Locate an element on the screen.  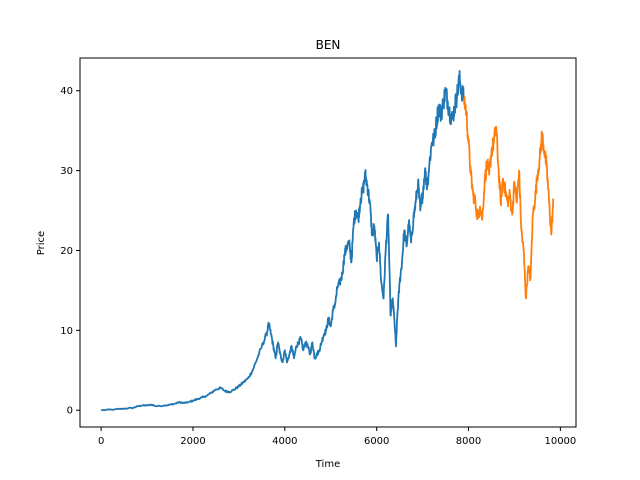
y-tick-label: 30 is located at coordinates (66, 171).